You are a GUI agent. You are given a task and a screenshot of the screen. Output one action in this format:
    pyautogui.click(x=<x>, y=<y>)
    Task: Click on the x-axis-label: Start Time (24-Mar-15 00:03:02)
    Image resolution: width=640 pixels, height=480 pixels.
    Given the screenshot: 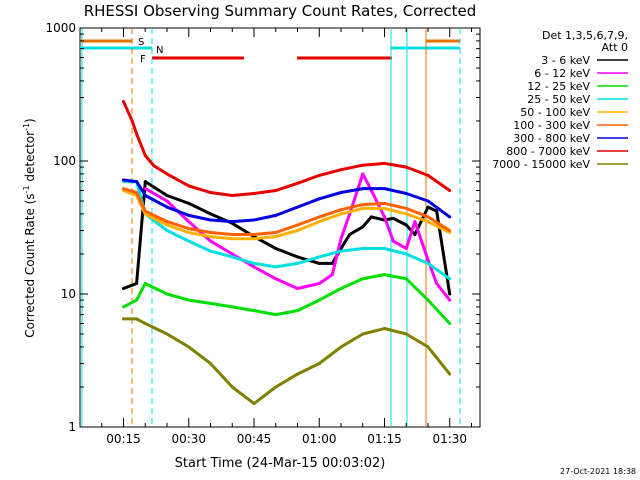 What is the action you would take?
    pyautogui.click(x=280, y=463)
    